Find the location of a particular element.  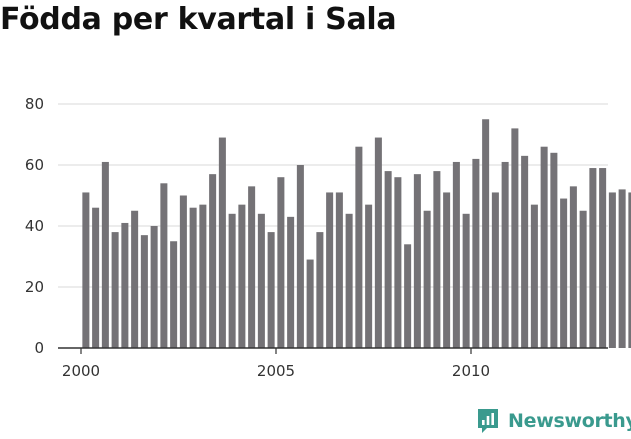

x-tick-label: 2005 is located at coordinates (276, 371).